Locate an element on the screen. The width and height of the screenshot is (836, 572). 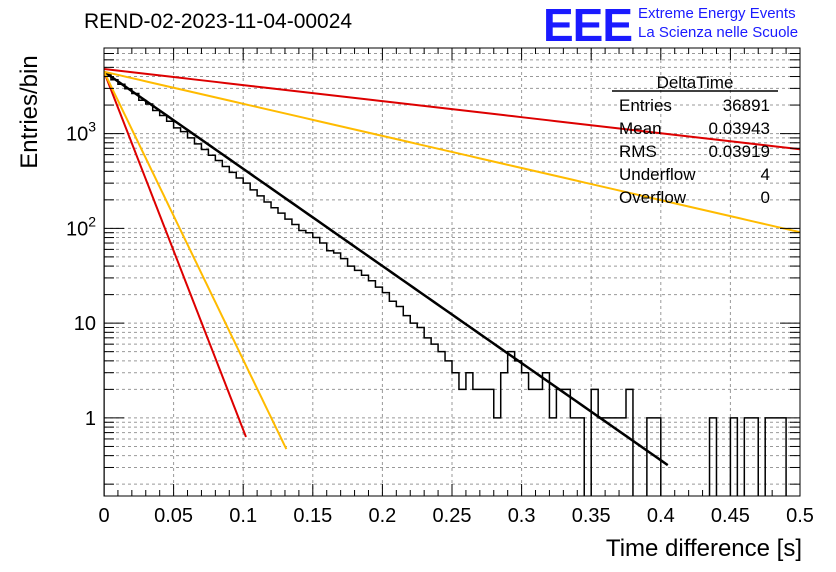
stats-label: Underflow is located at coordinates (657, 174).